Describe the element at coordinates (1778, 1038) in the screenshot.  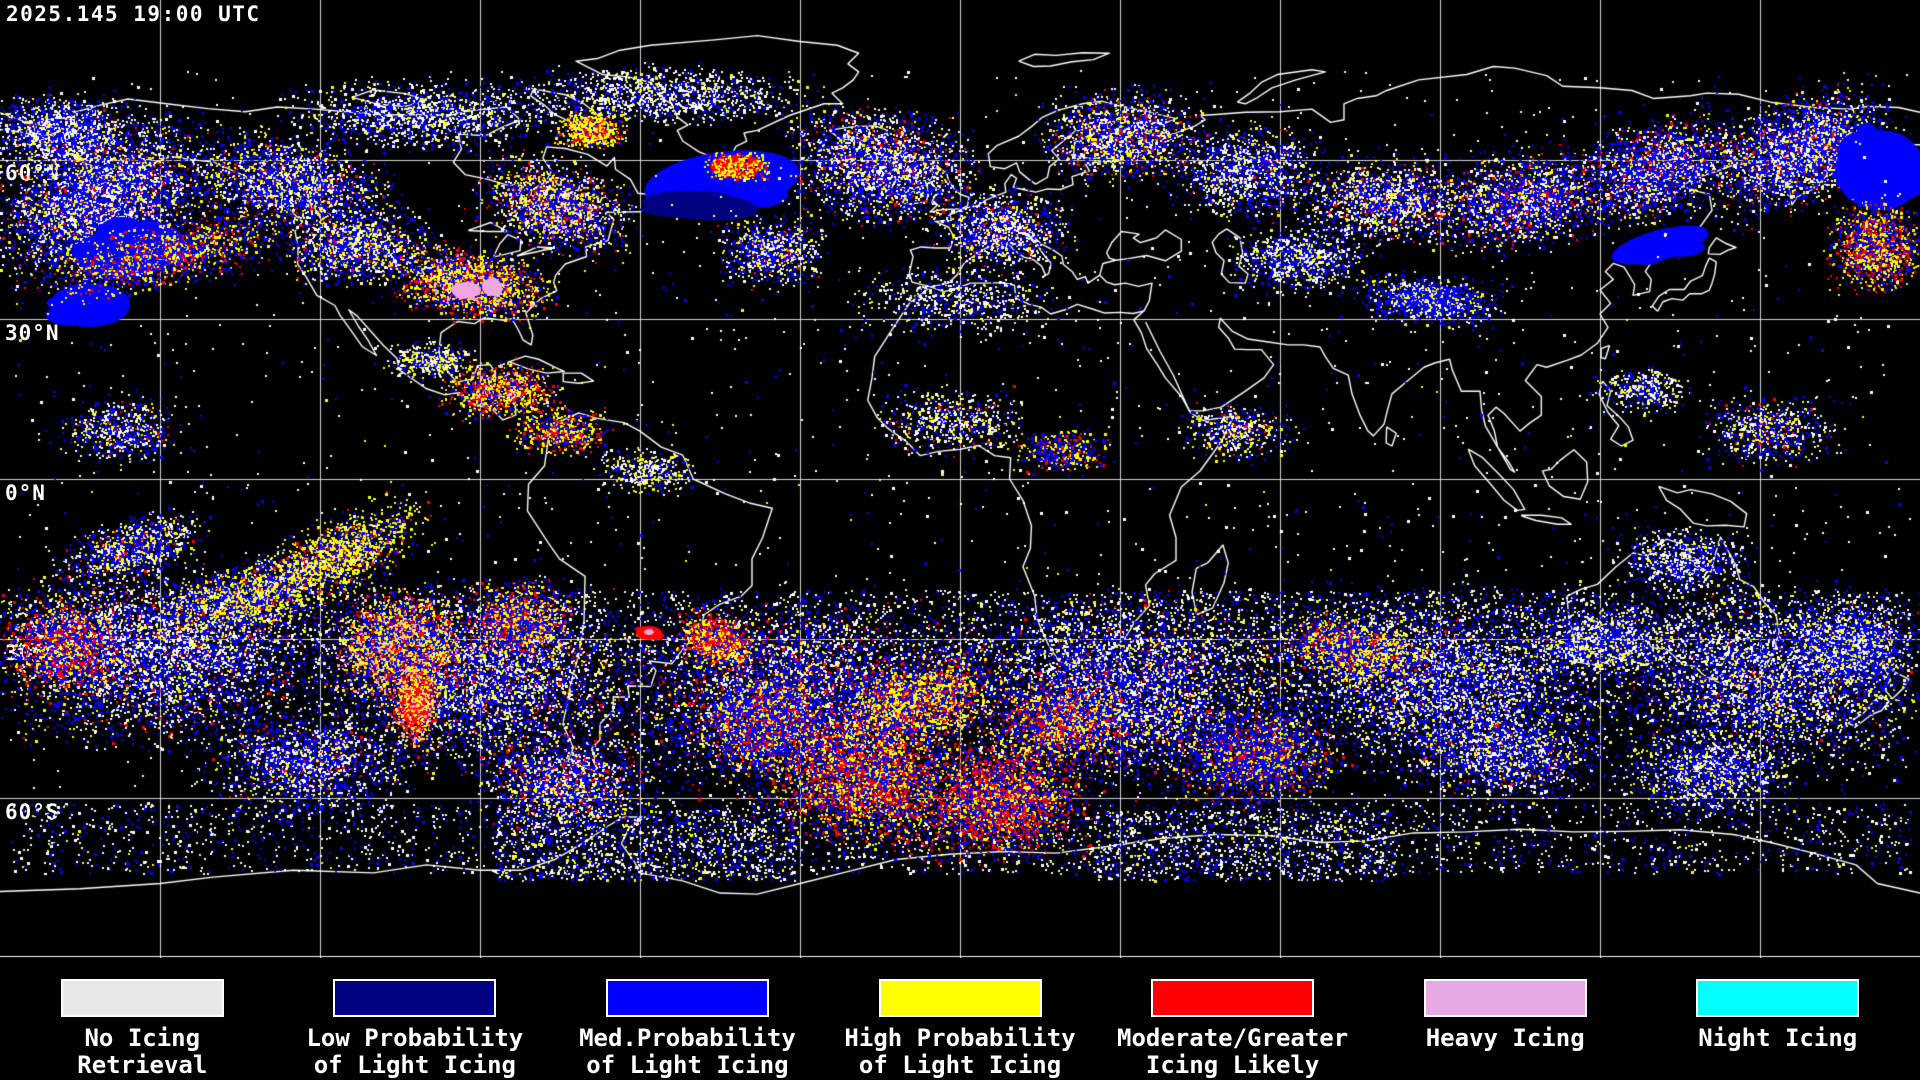
I see `legend-label-line1: Night Icing` at that location.